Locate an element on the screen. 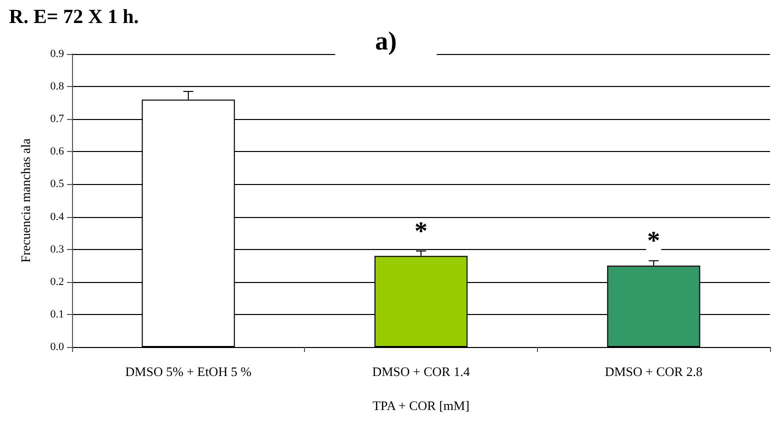 The height and width of the screenshot is (426, 772). y-tick-label: 0.2 is located at coordinates (57, 282).